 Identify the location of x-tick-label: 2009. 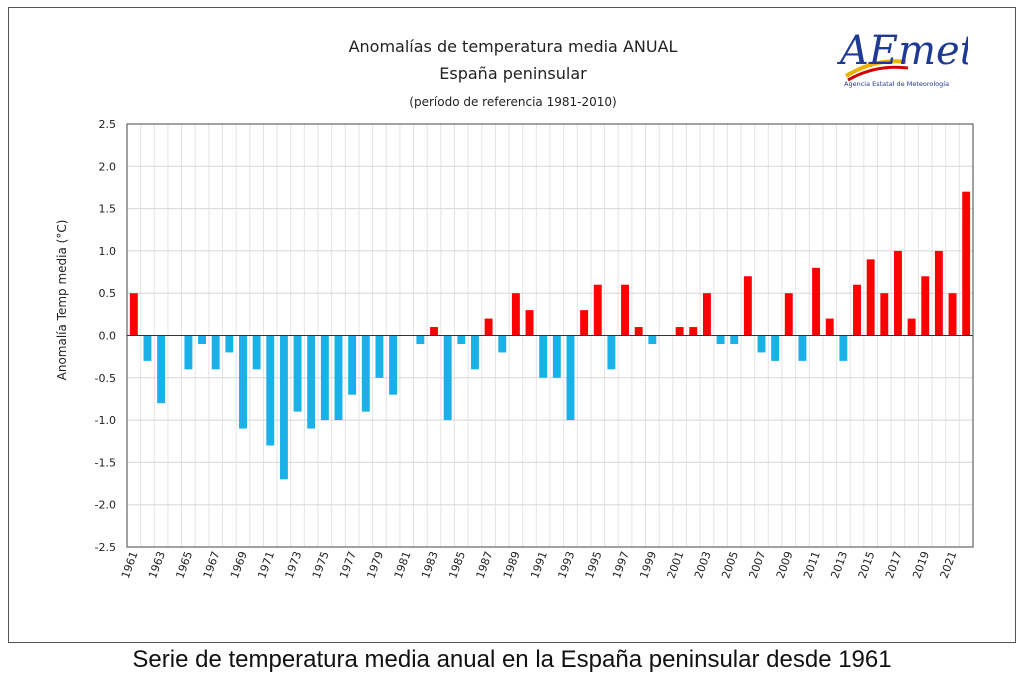
(785, 565).